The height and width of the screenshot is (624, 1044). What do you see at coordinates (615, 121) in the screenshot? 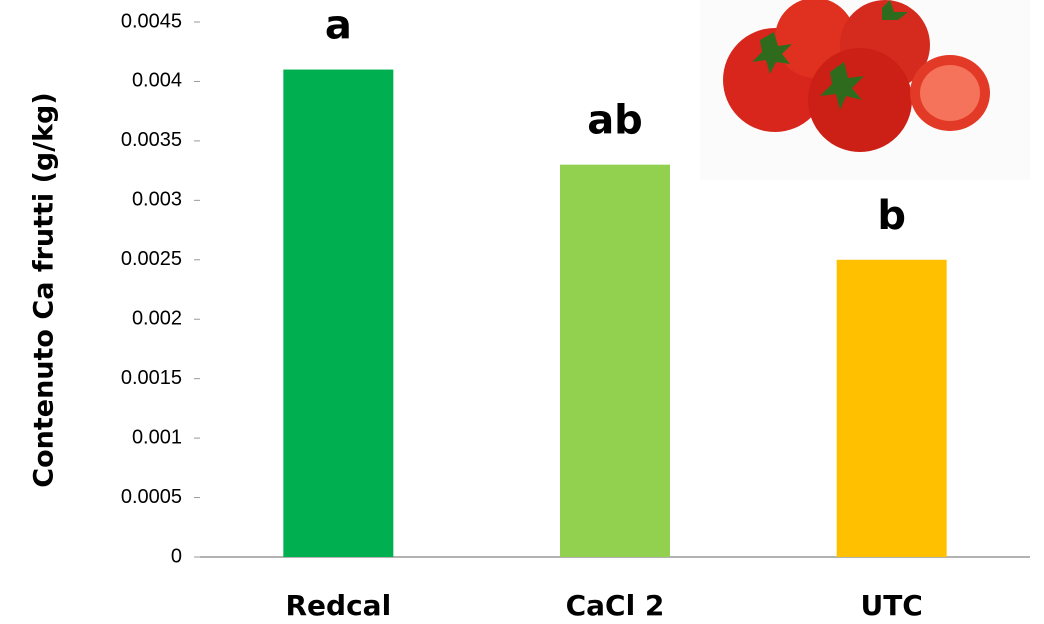
I see `significance-letter: ab` at bounding box center [615, 121].